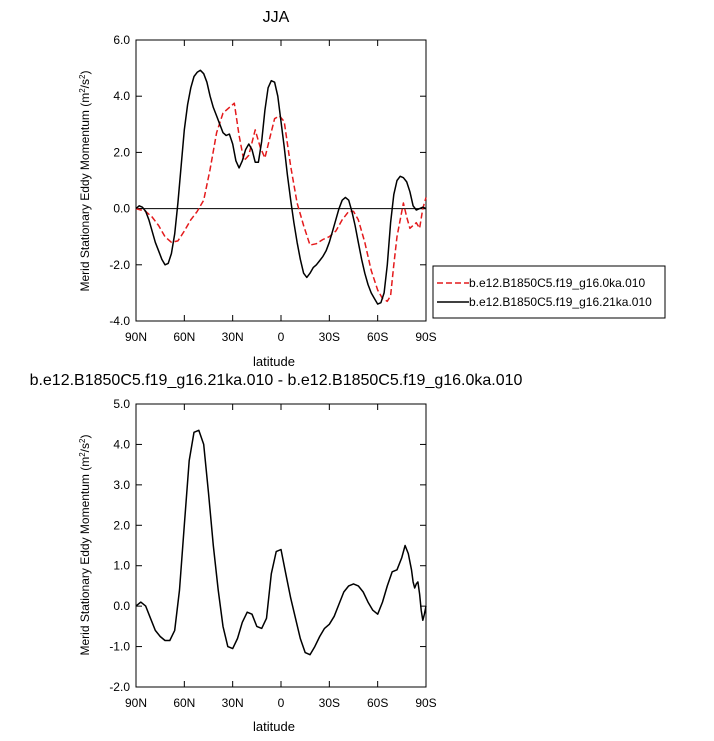  I want to click on bottom-x-axis-label: latitude, so click(274, 726).